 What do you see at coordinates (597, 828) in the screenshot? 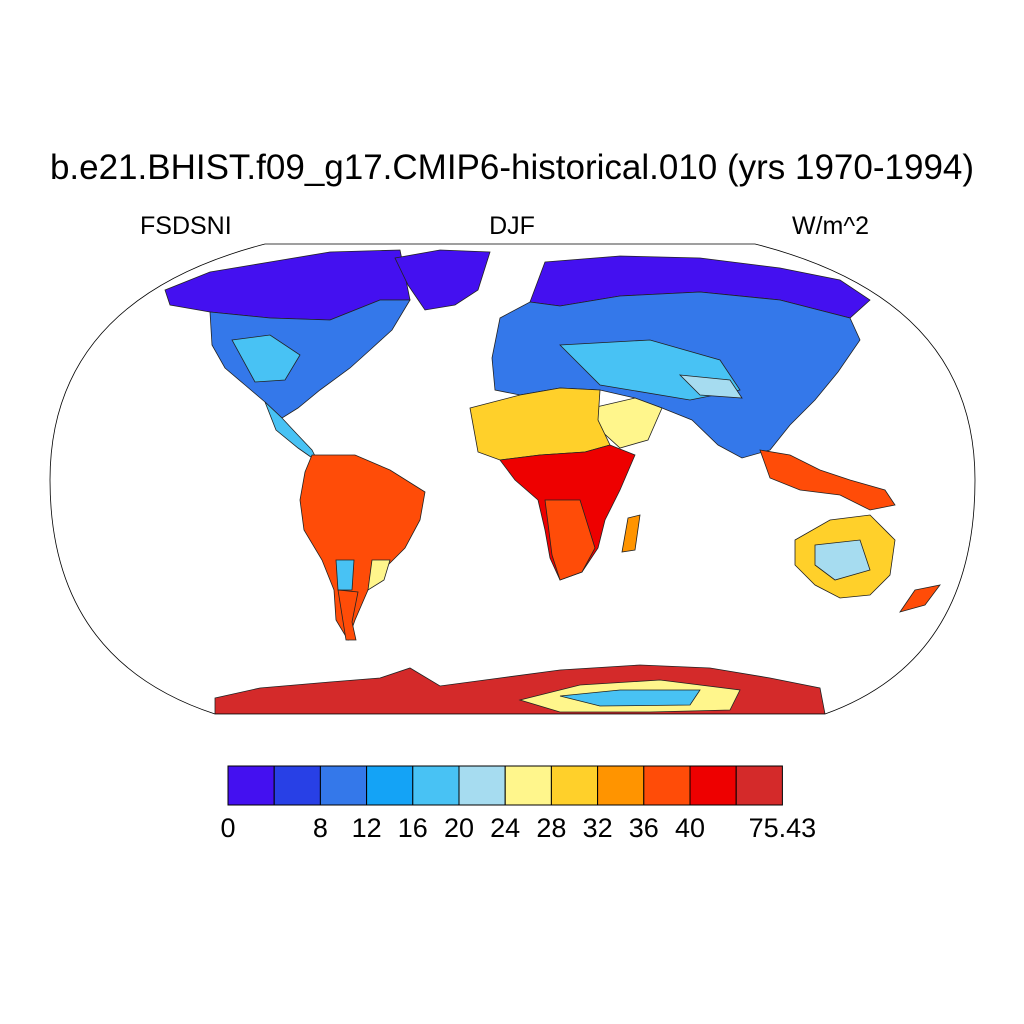
I see `colorbar-tick-label: 32` at bounding box center [597, 828].